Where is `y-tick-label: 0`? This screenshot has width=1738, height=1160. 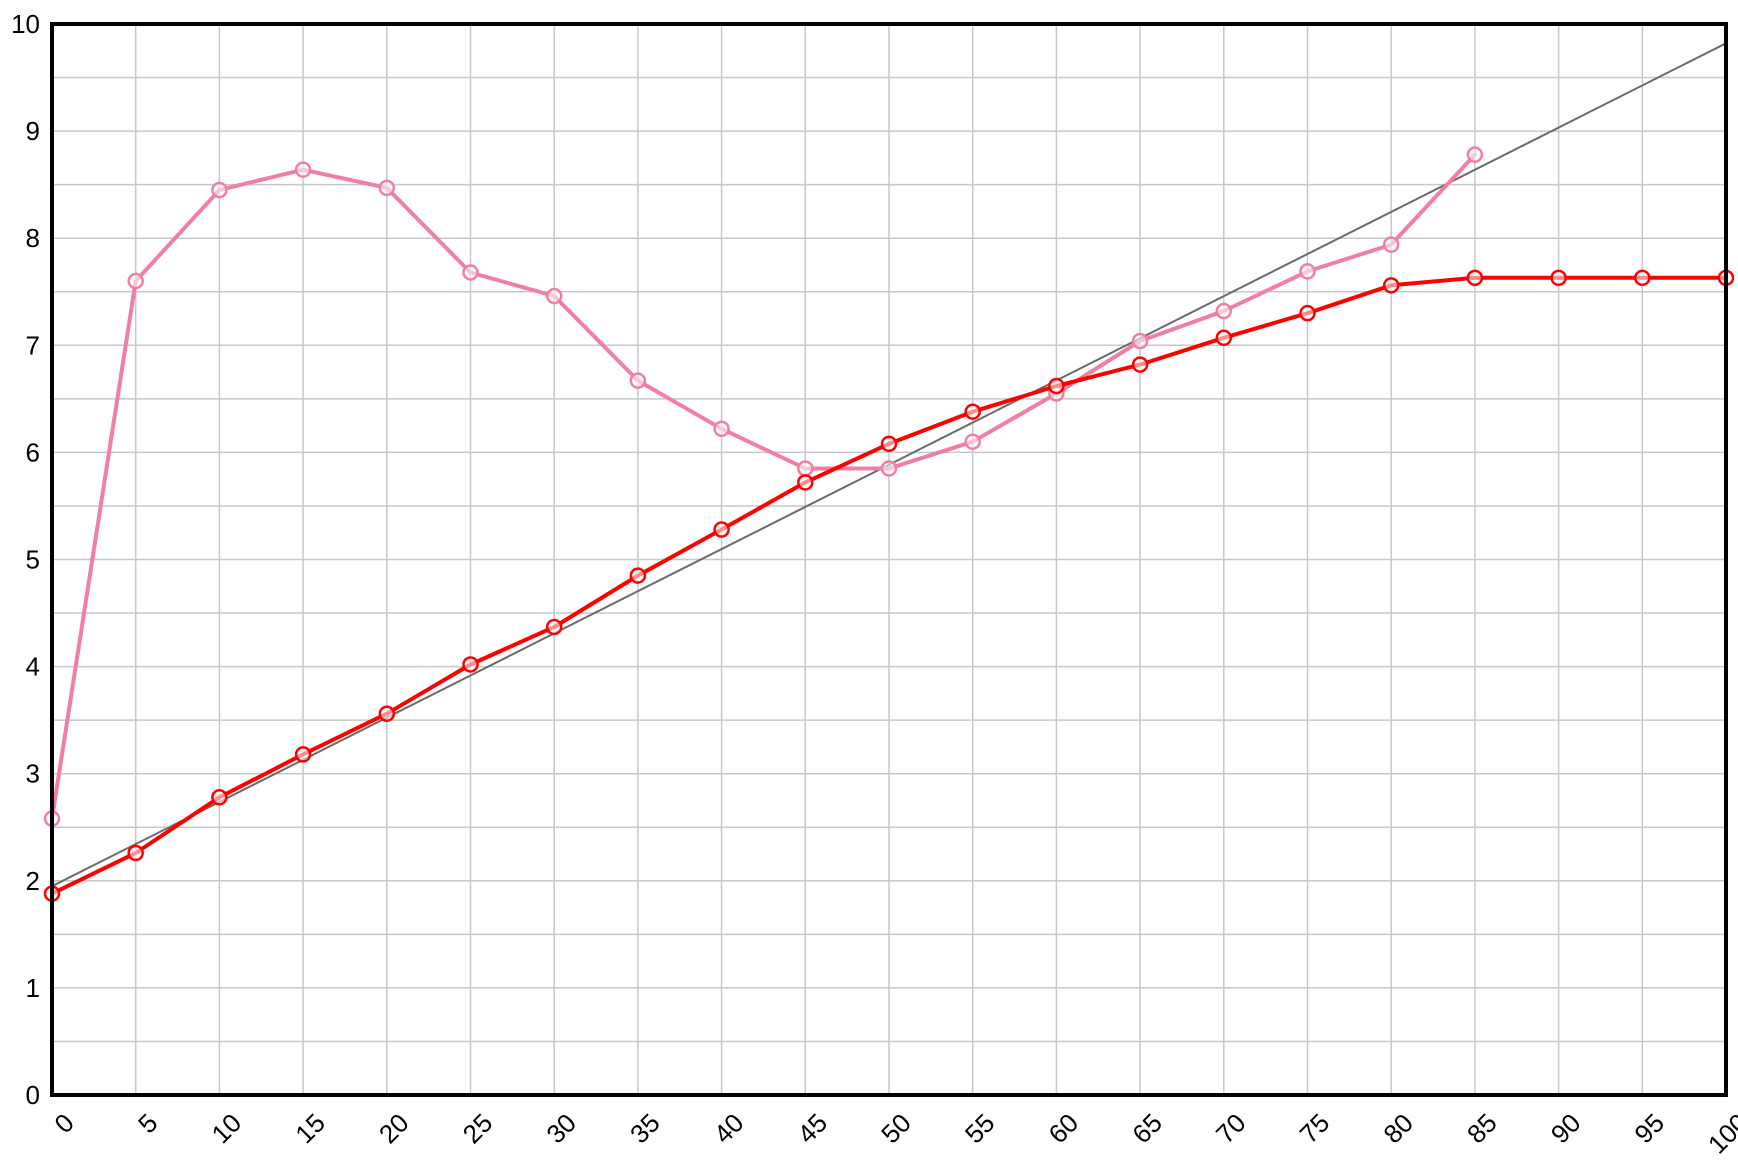
y-tick-label: 0 is located at coordinates (33, 1095).